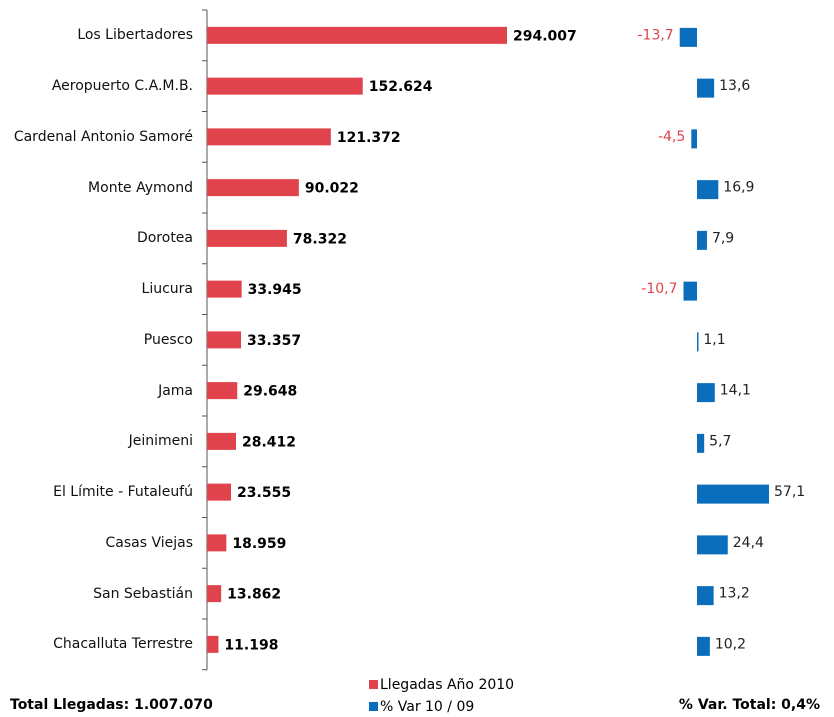 The width and height of the screenshot is (834, 717). What do you see at coordinates (671, 137) in the screenshot?
I see `value-label: -4,5` at bounding box center [671, 137].